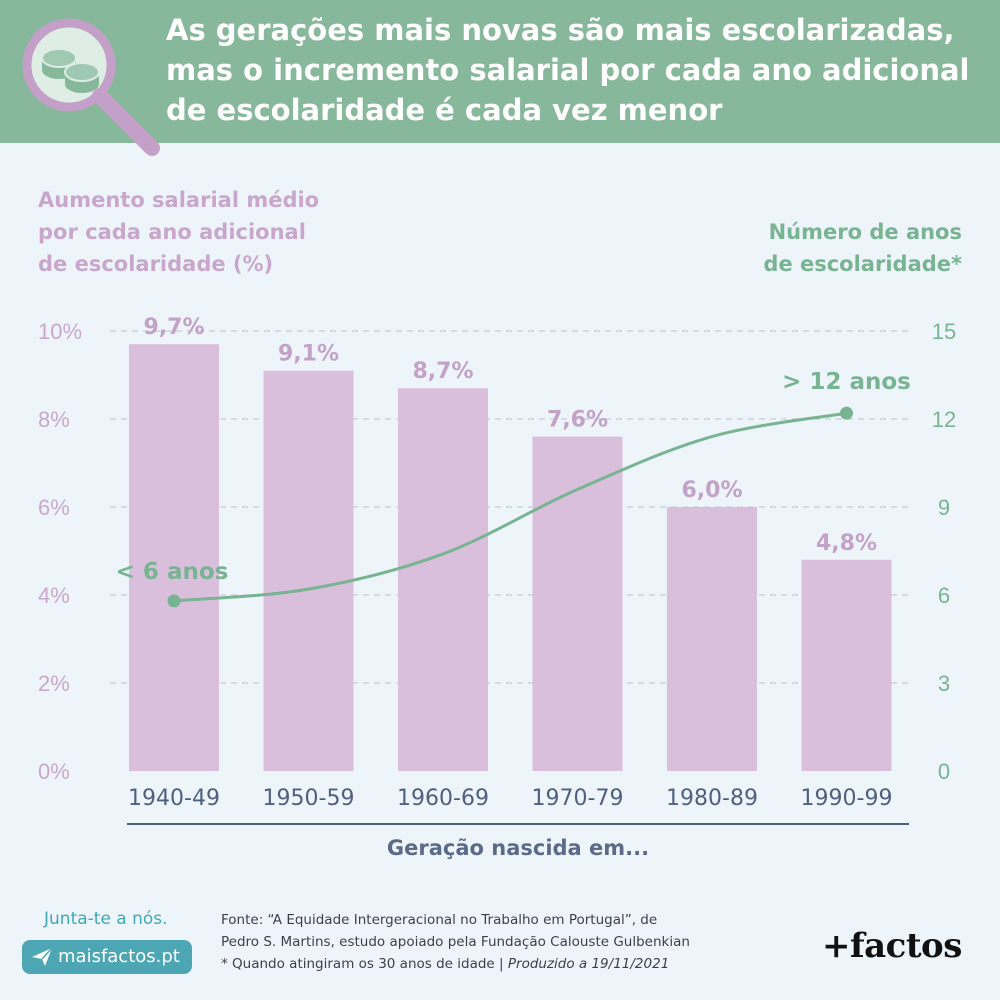 Image resolution: width=1000 pixels, height=1000 pixels. I want to click on x-tick-label: 1950-59, so click(309, 798).